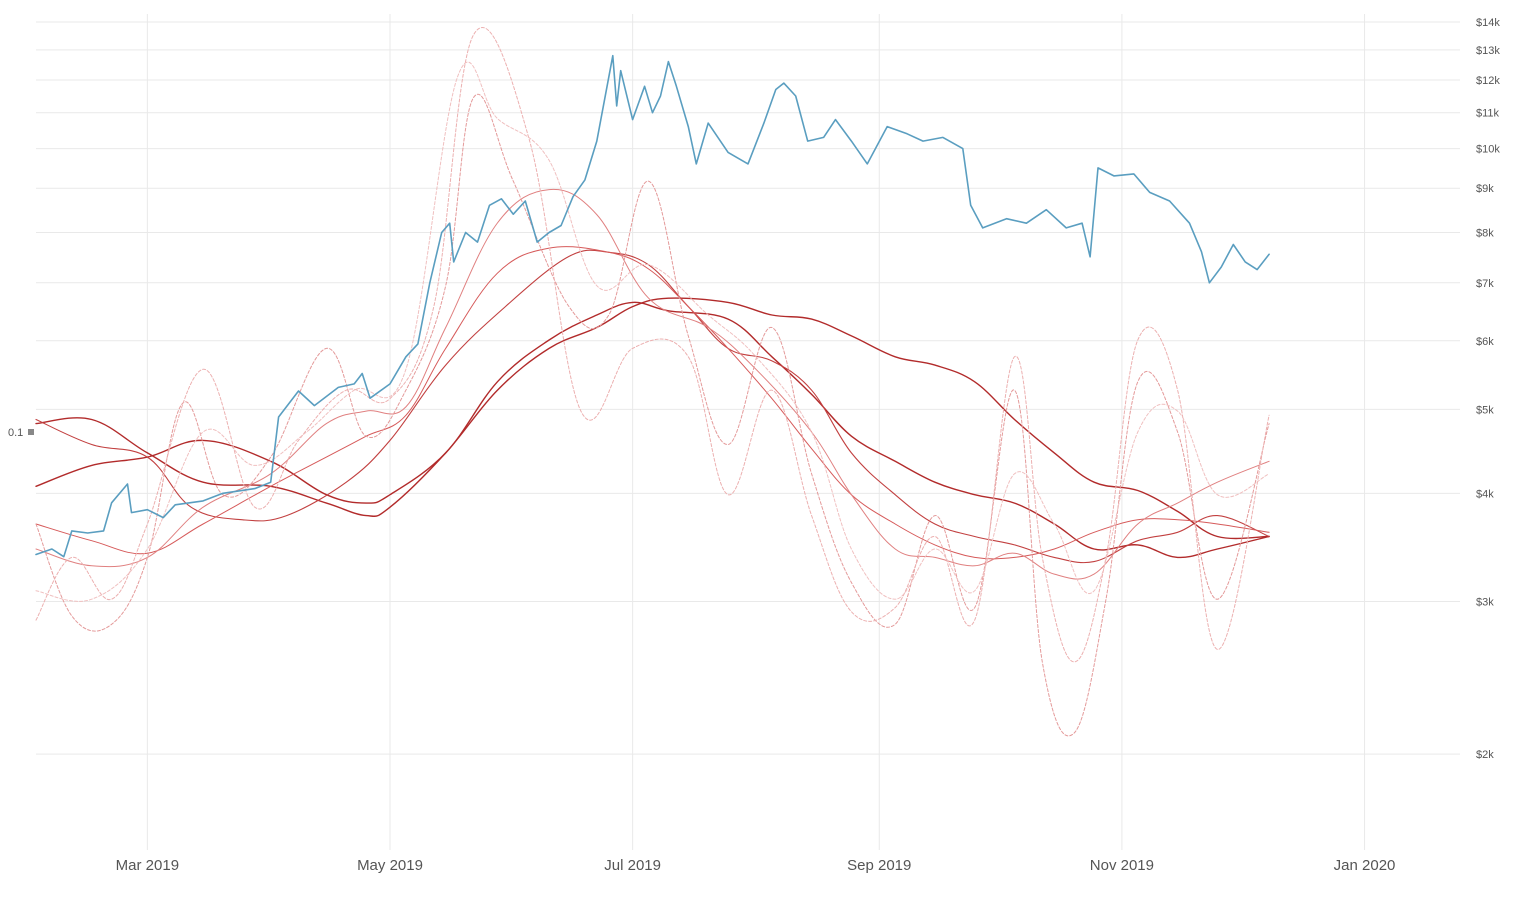  What do you see at coordinates (879, 865) in the screenshot?
I see `x-tick-label: Sep 2019` at bounding box center [879, 865].